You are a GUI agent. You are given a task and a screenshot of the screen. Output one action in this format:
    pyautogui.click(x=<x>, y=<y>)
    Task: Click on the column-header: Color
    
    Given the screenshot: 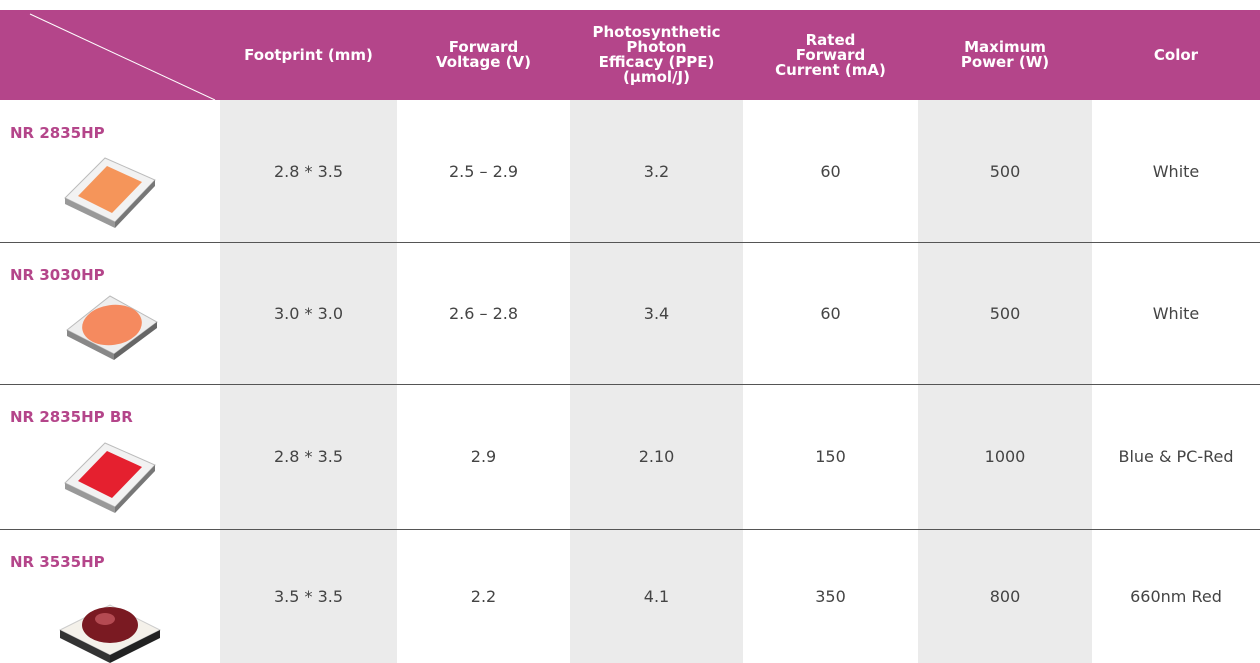 What is the action you would take?
    pyautogui.click(x=1176, y=55)
    